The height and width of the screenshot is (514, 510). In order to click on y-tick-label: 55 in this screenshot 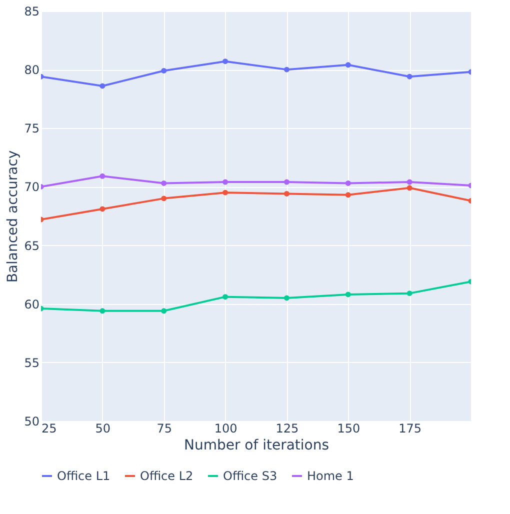, I will do `click(32, 363)`.